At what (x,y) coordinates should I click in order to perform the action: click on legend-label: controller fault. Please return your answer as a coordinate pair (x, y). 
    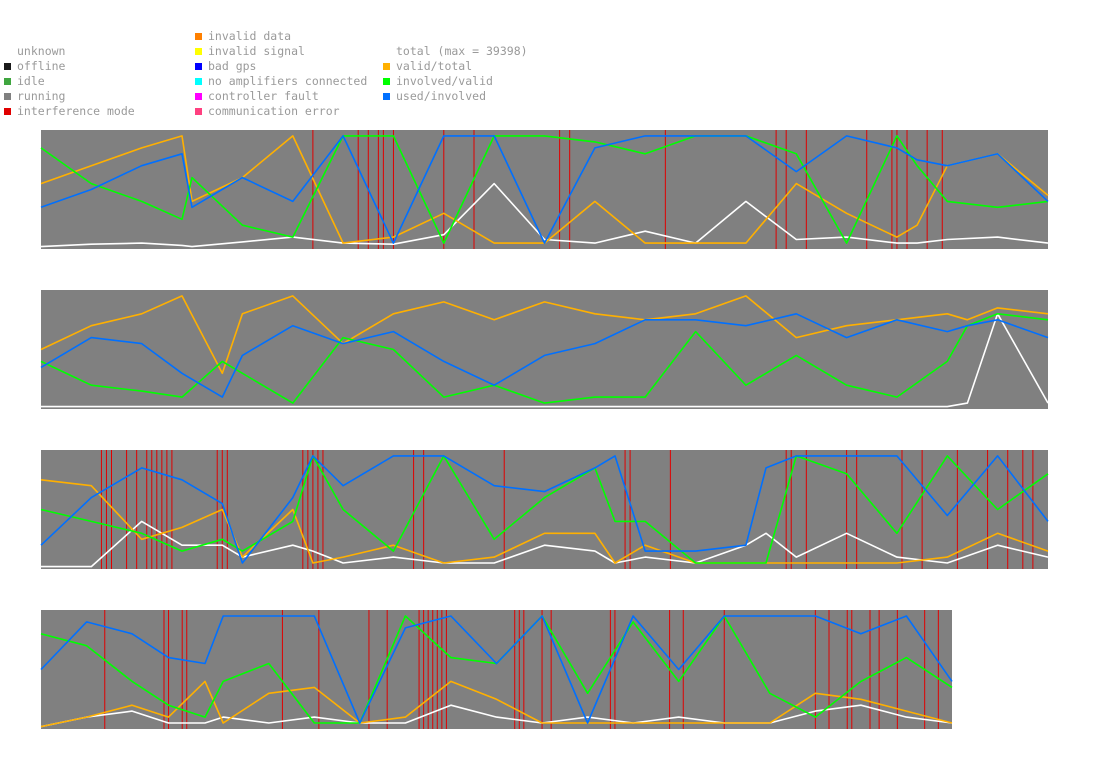
    Looking at the image, I should click on (263, 96).